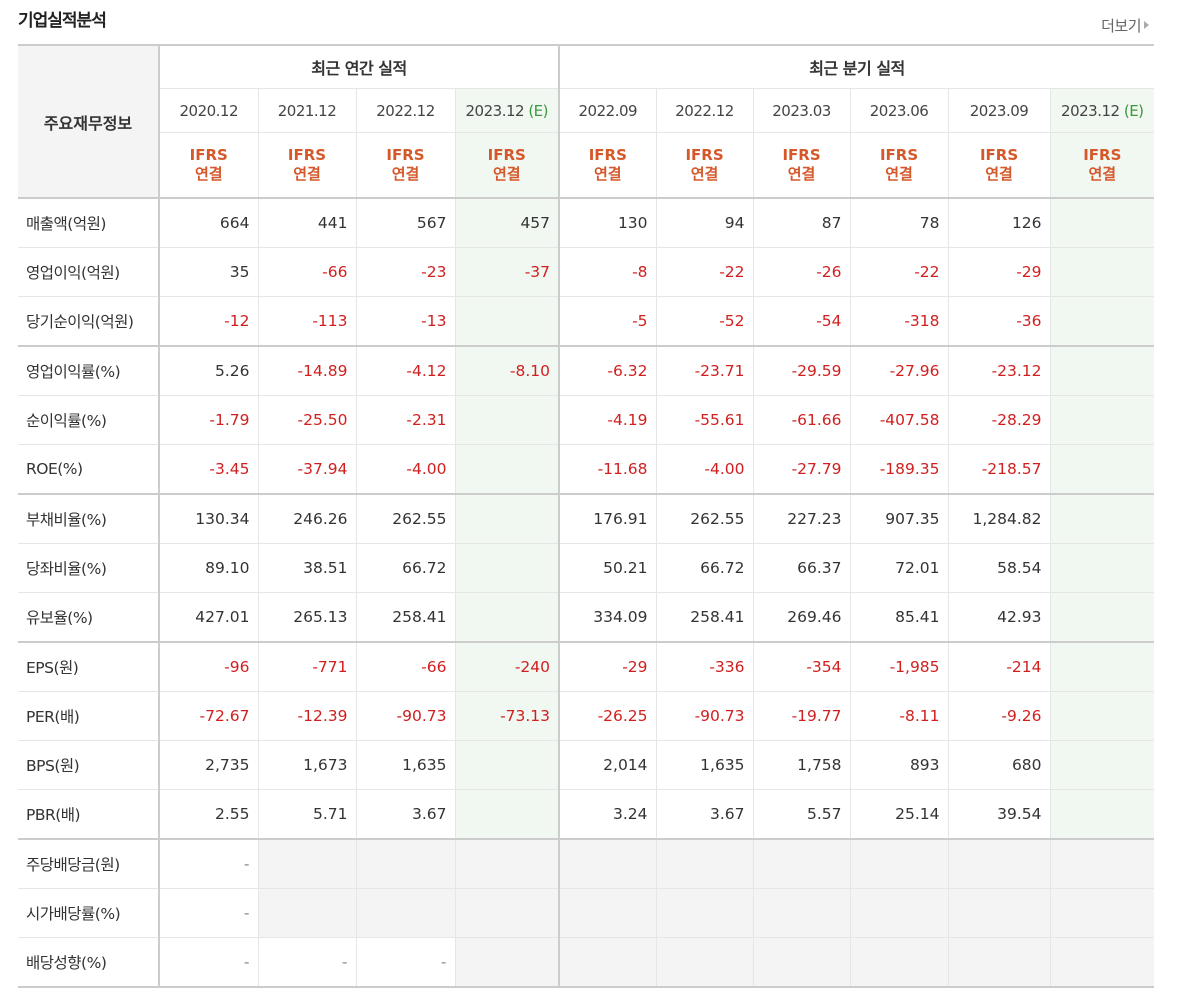  I want to click on row-label: 유보율(%), so click(89, 617).